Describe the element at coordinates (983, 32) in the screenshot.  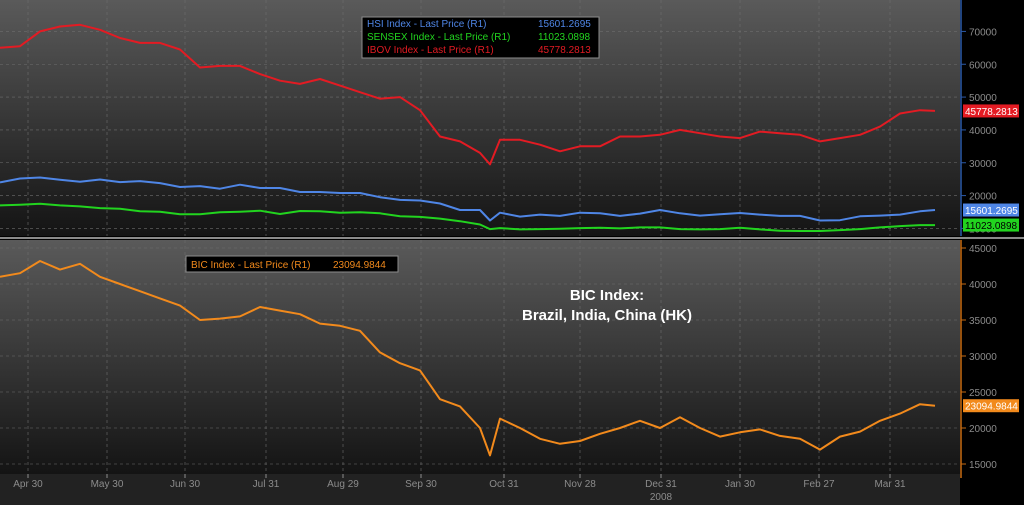
I see `top-y-tick-label: 70000` at that location.